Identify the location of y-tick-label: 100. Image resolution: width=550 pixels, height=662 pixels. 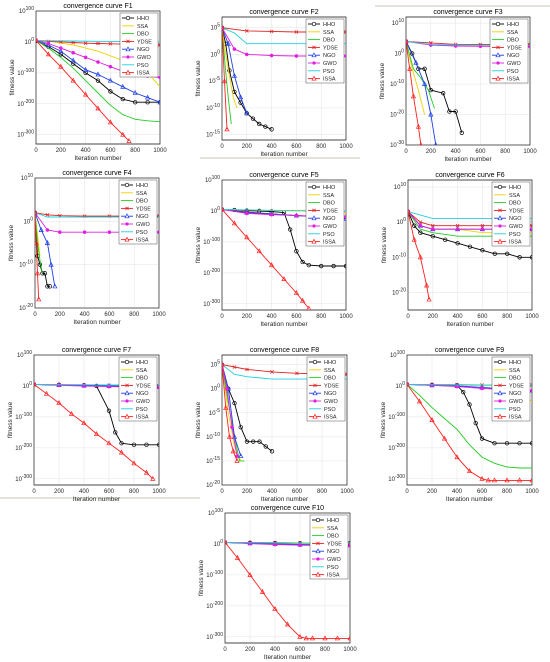
(30, 41).